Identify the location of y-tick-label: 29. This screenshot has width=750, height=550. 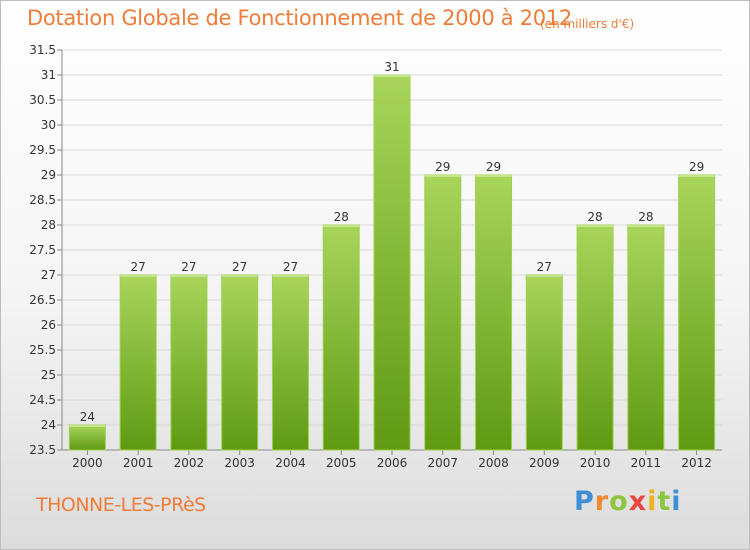
(48, 175).